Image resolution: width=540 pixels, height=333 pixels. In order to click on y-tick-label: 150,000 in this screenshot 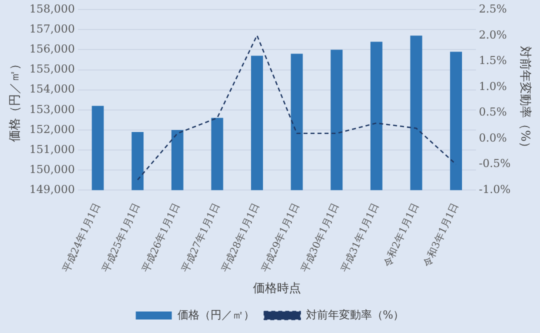, I will do `click(52, 169)`.